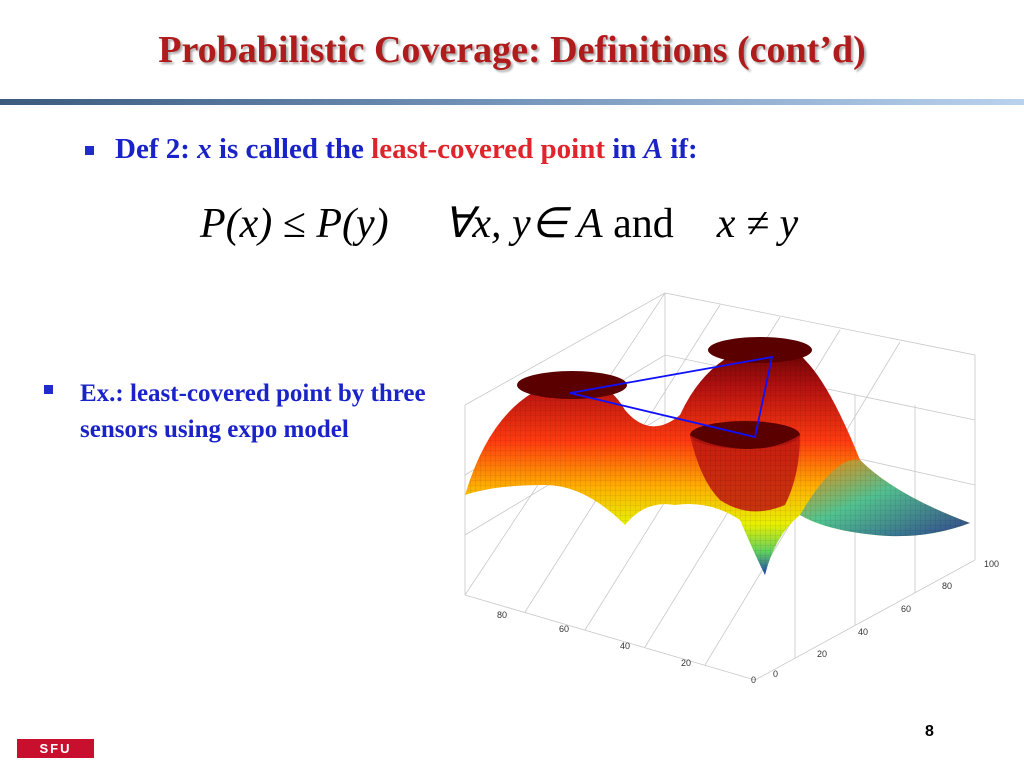 Image resolution: width=1024 pixels, height=768 pixels. Describe the element at coordinates (753, 680) in the screenshot. I see `x-tick: 0` at that location.